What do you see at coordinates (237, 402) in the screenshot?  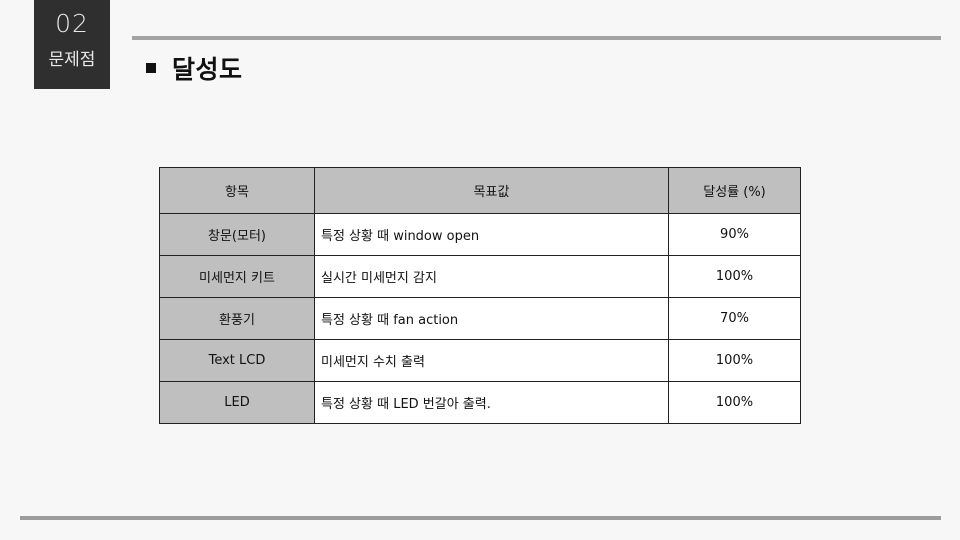 I see `row-item: LED` at bounding box center [237, 402].